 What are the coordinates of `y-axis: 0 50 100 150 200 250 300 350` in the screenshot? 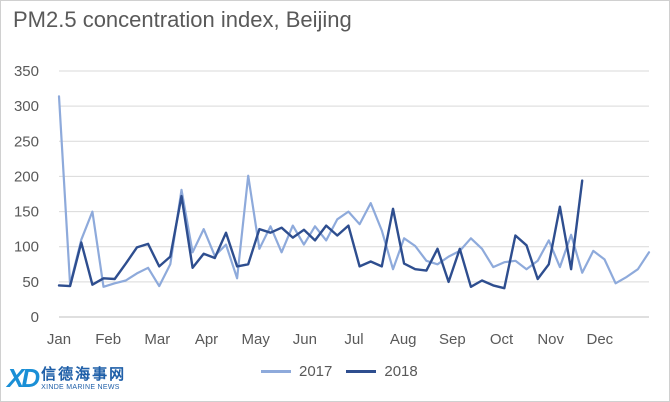 It's located at (26, 194).